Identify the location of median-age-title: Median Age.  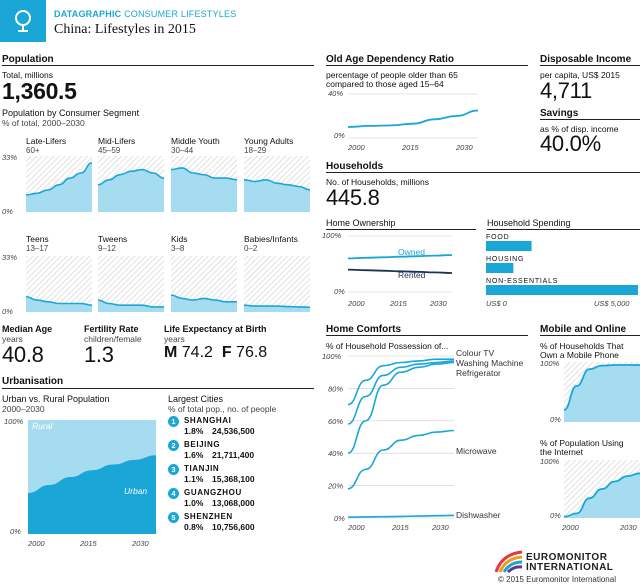
(27, 329).